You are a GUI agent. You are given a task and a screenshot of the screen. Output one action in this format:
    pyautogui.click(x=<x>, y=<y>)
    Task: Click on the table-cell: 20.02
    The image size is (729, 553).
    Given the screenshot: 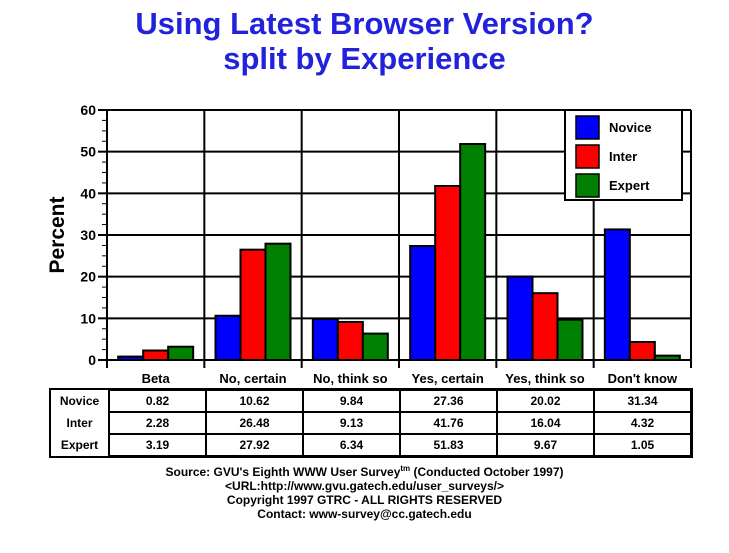 What is the action you would take?
    pyautogui.click(x=545, y=401)
    